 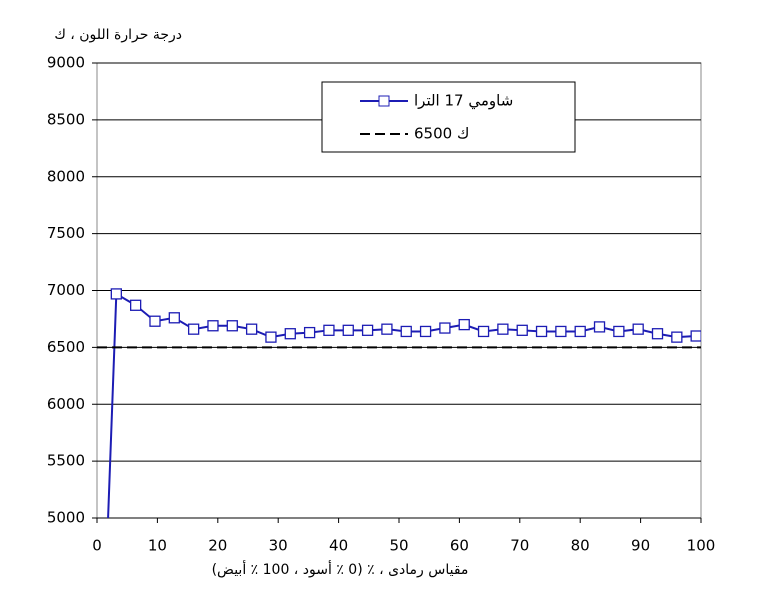 What do you see at coordinates (448, 117) in the screenshot?
I see `legend-box` at bounding box center [448, 117].